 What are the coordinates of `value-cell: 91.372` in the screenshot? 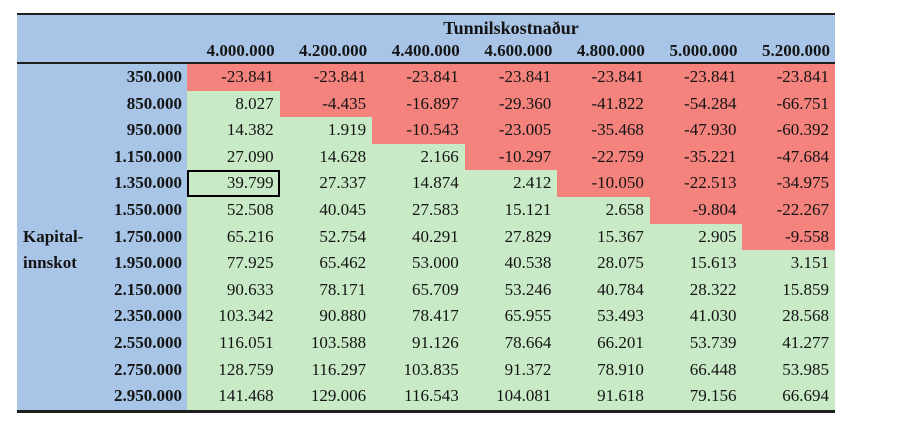 It's located at (511, 370).